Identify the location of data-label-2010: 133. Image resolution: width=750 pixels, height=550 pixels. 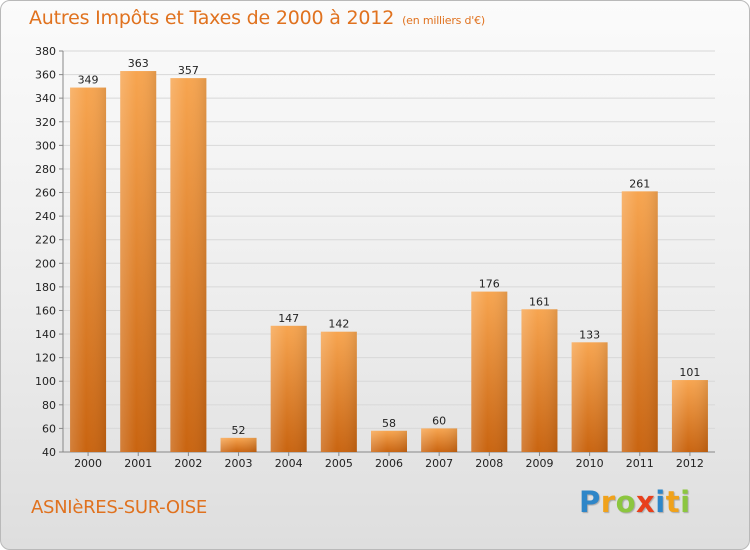
(589, 334).